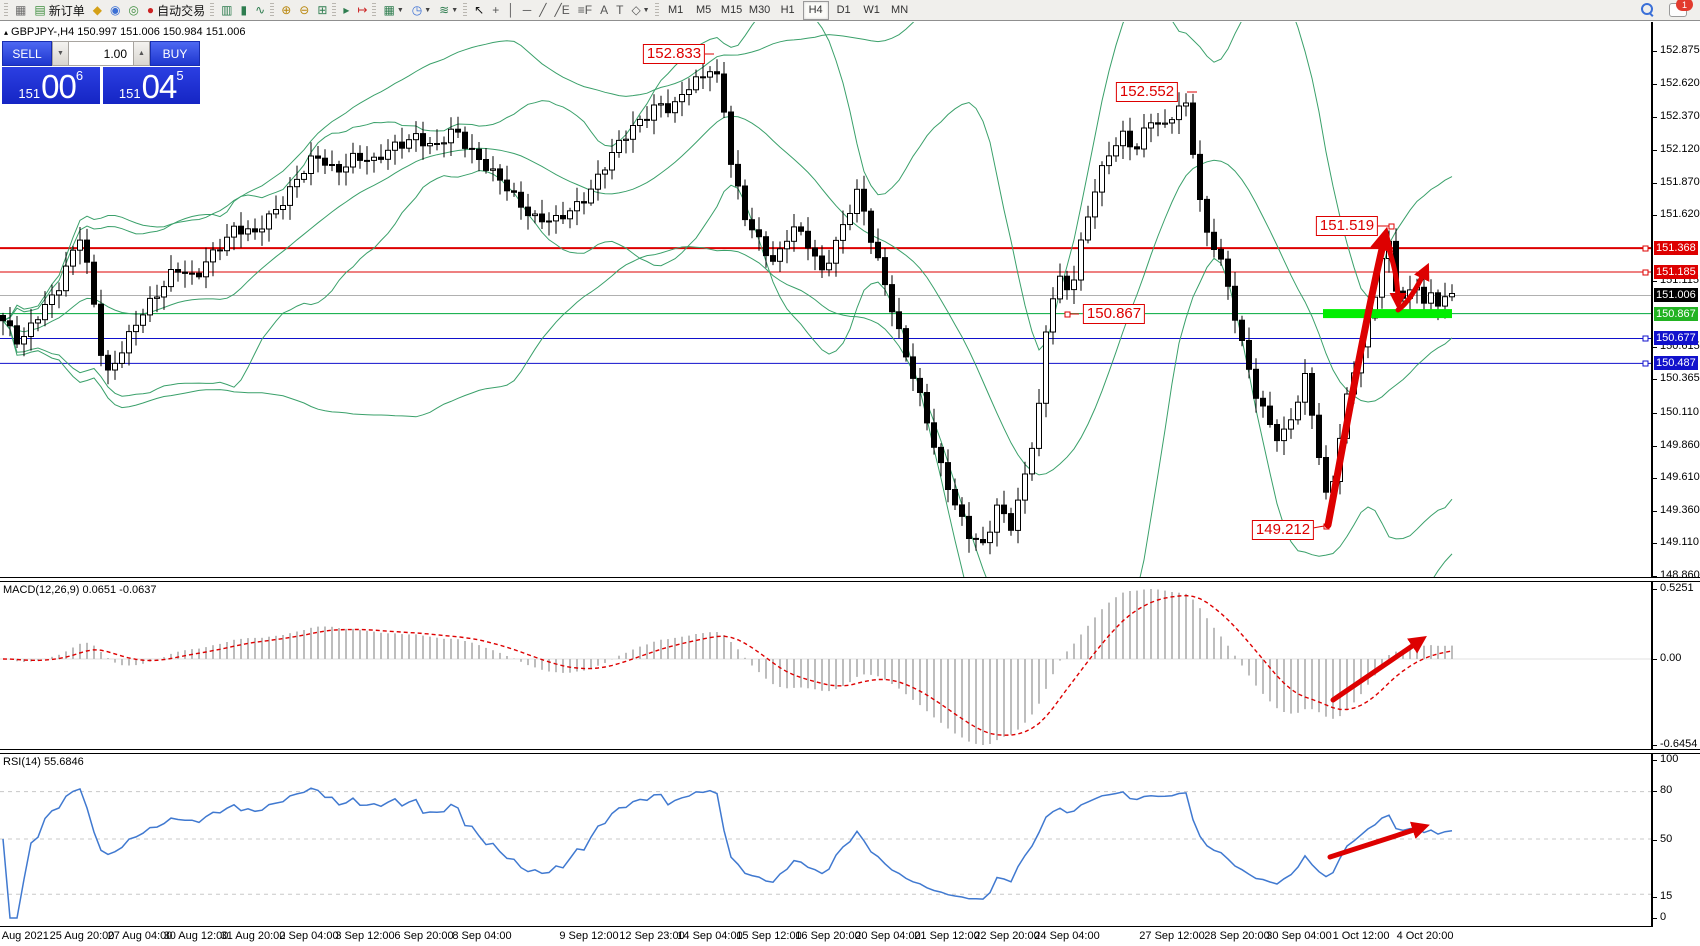  Describe the element at coordinates (871, 10) in the screenshot. I see `timeframe-w1: W1` at that location.